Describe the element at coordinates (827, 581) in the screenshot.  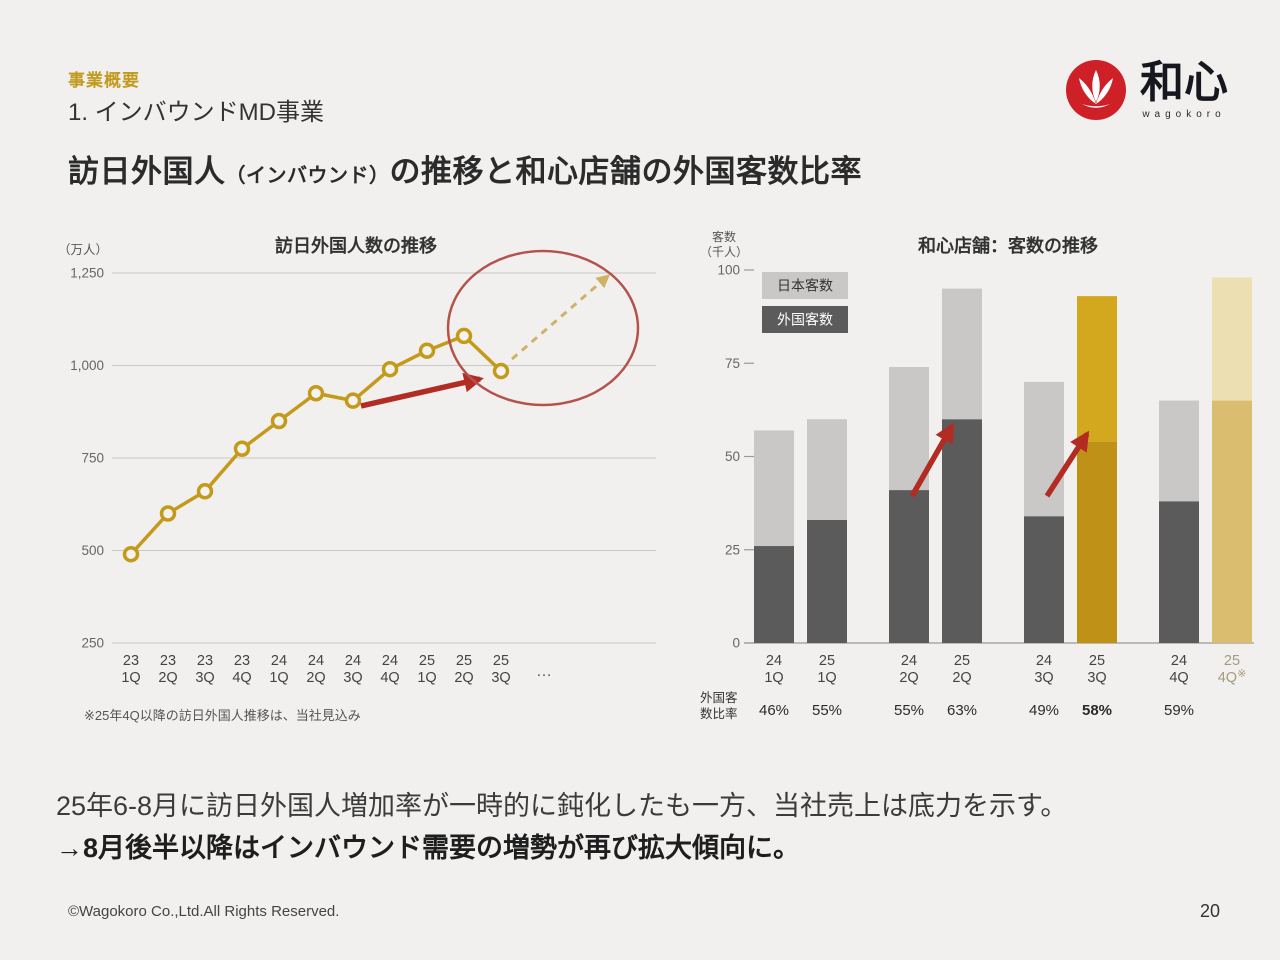
I see `bar-foreign-251Q` at that location.